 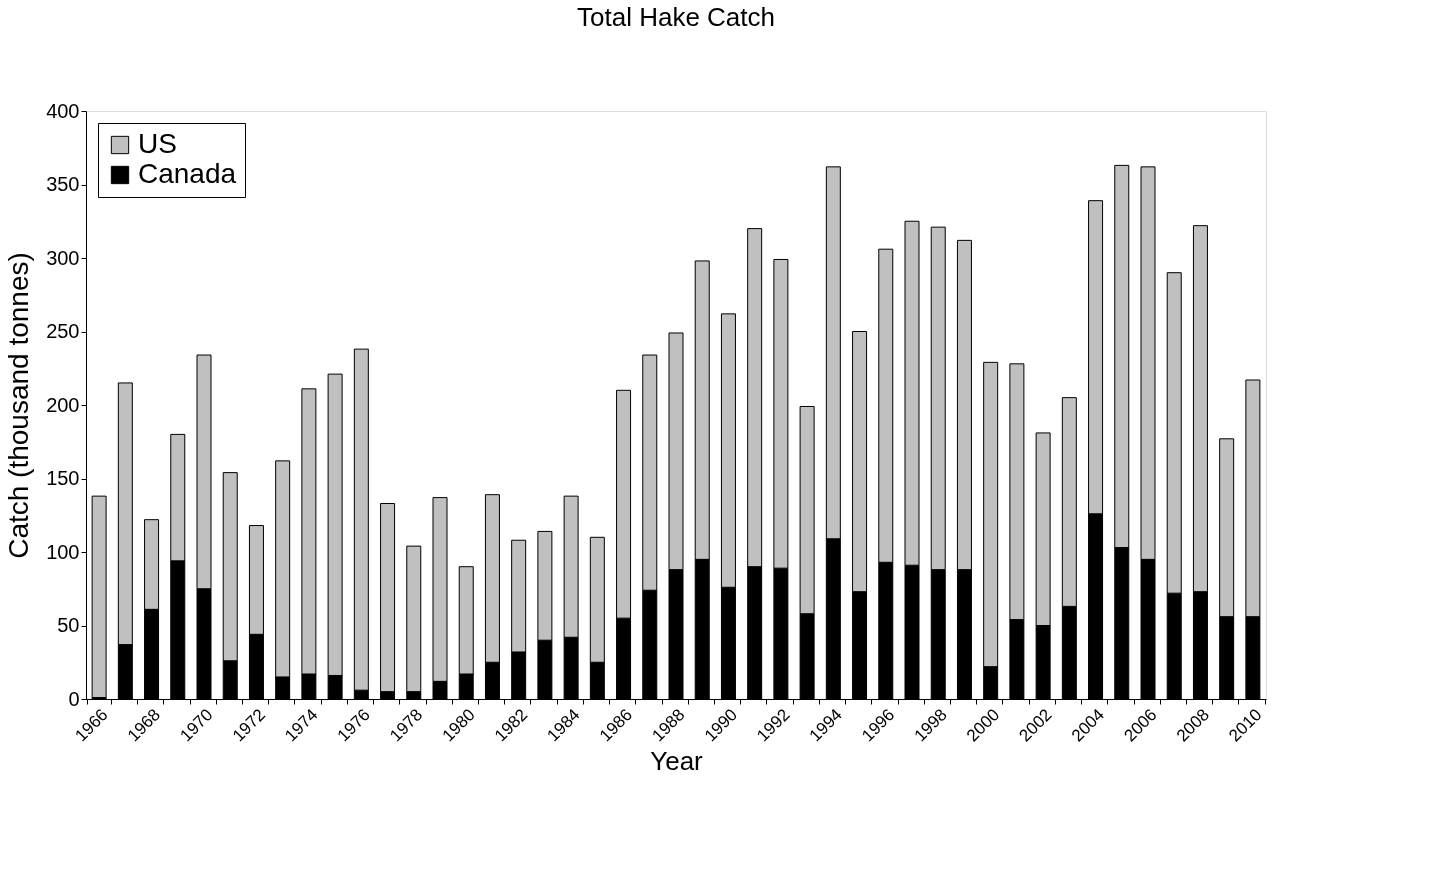 What do you see at coordinates (68, 625) in the screenshot?
I see `y-tick-label: 50` at bounding box center [68, 625].